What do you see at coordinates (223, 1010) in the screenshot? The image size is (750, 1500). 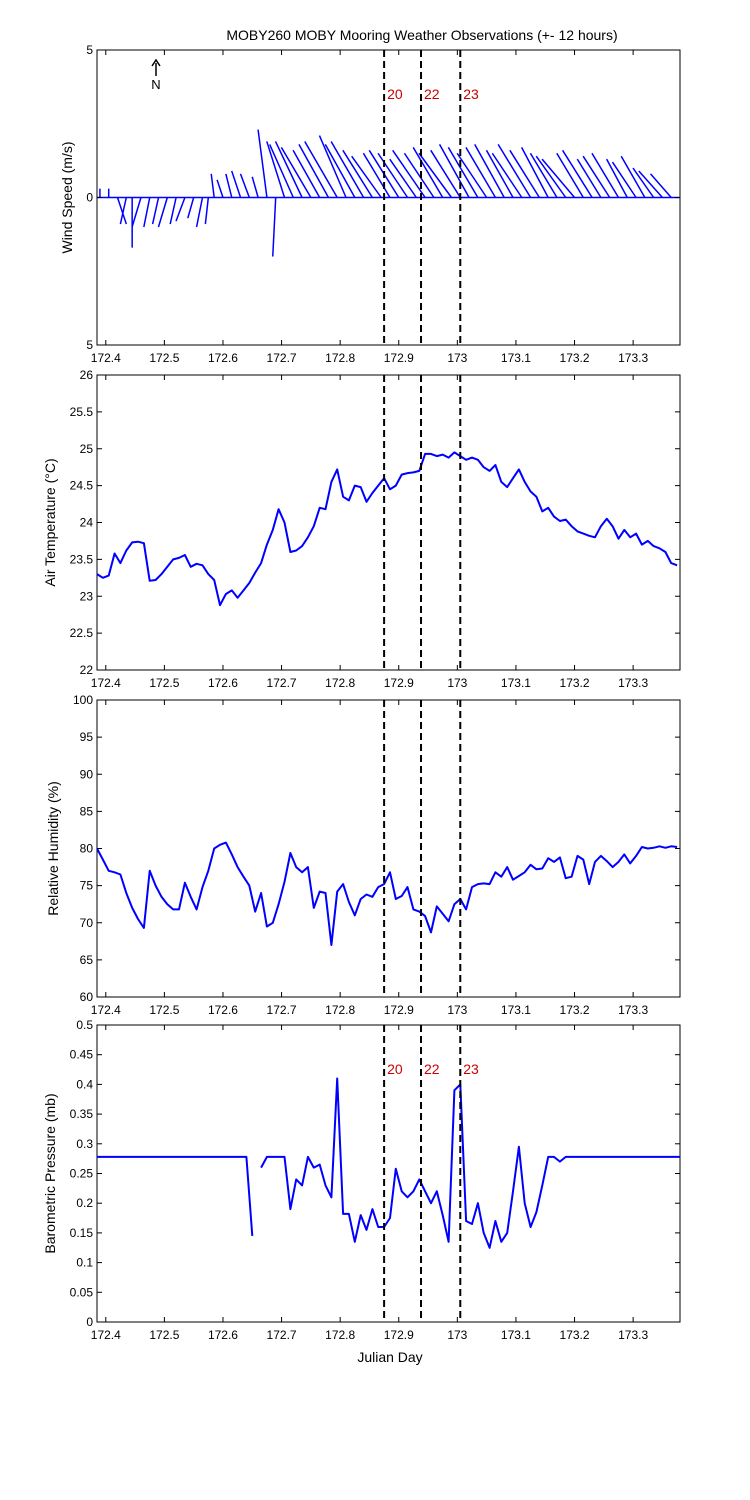 I see `x-tick-label: 172.6` at bounding box center [223, 1010].